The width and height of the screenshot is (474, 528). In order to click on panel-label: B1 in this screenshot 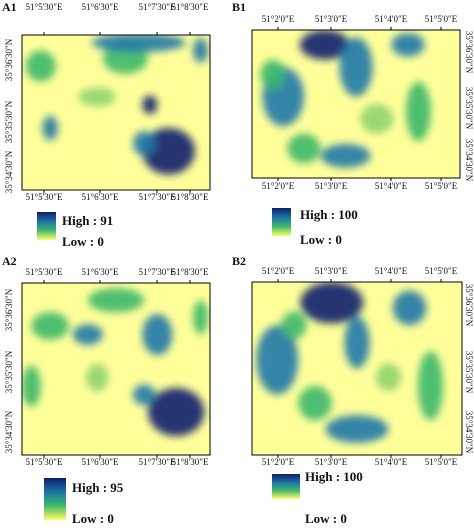, I will do `click(239, 7)`.